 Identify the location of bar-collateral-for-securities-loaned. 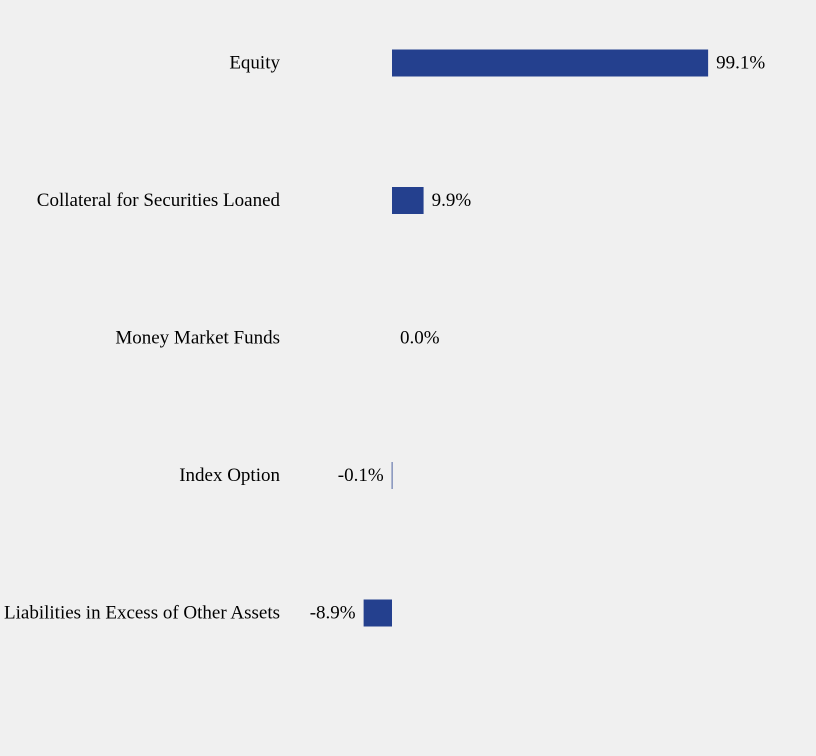
(408, 200).